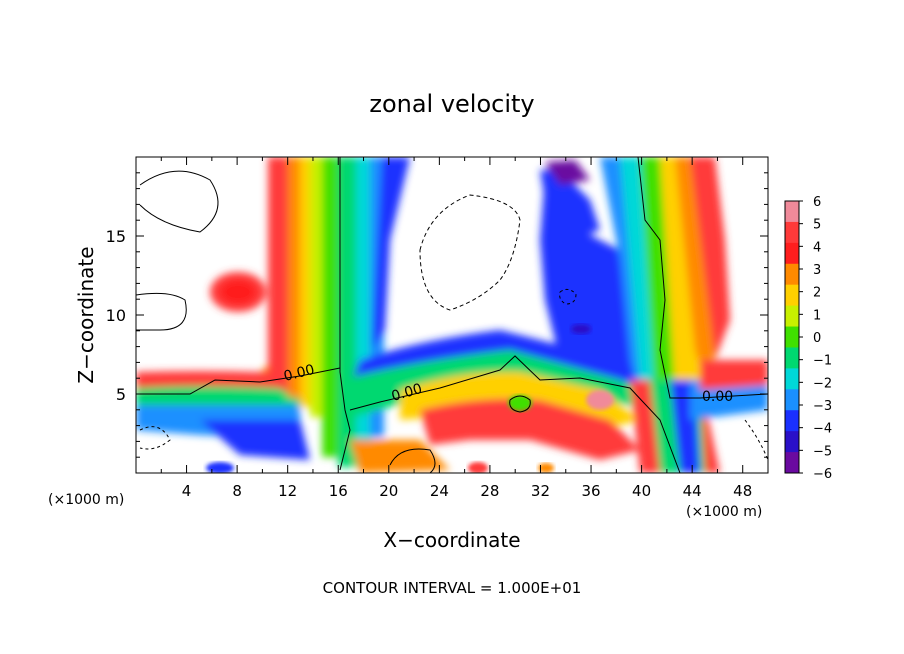 Image resolution: width=904 pixels, height=654 pixels. What do you see at coordinates (489, 491) in the screenshot?
I see `x-tick-label: 28` at bounding box center [489, 491].